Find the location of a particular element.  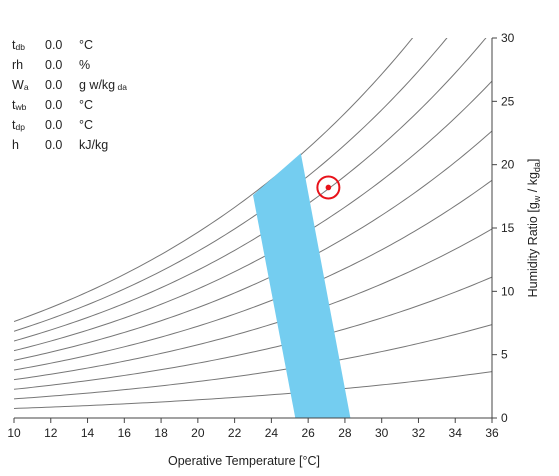

y-tick-label: 25 is located at coordinates (508, 101).